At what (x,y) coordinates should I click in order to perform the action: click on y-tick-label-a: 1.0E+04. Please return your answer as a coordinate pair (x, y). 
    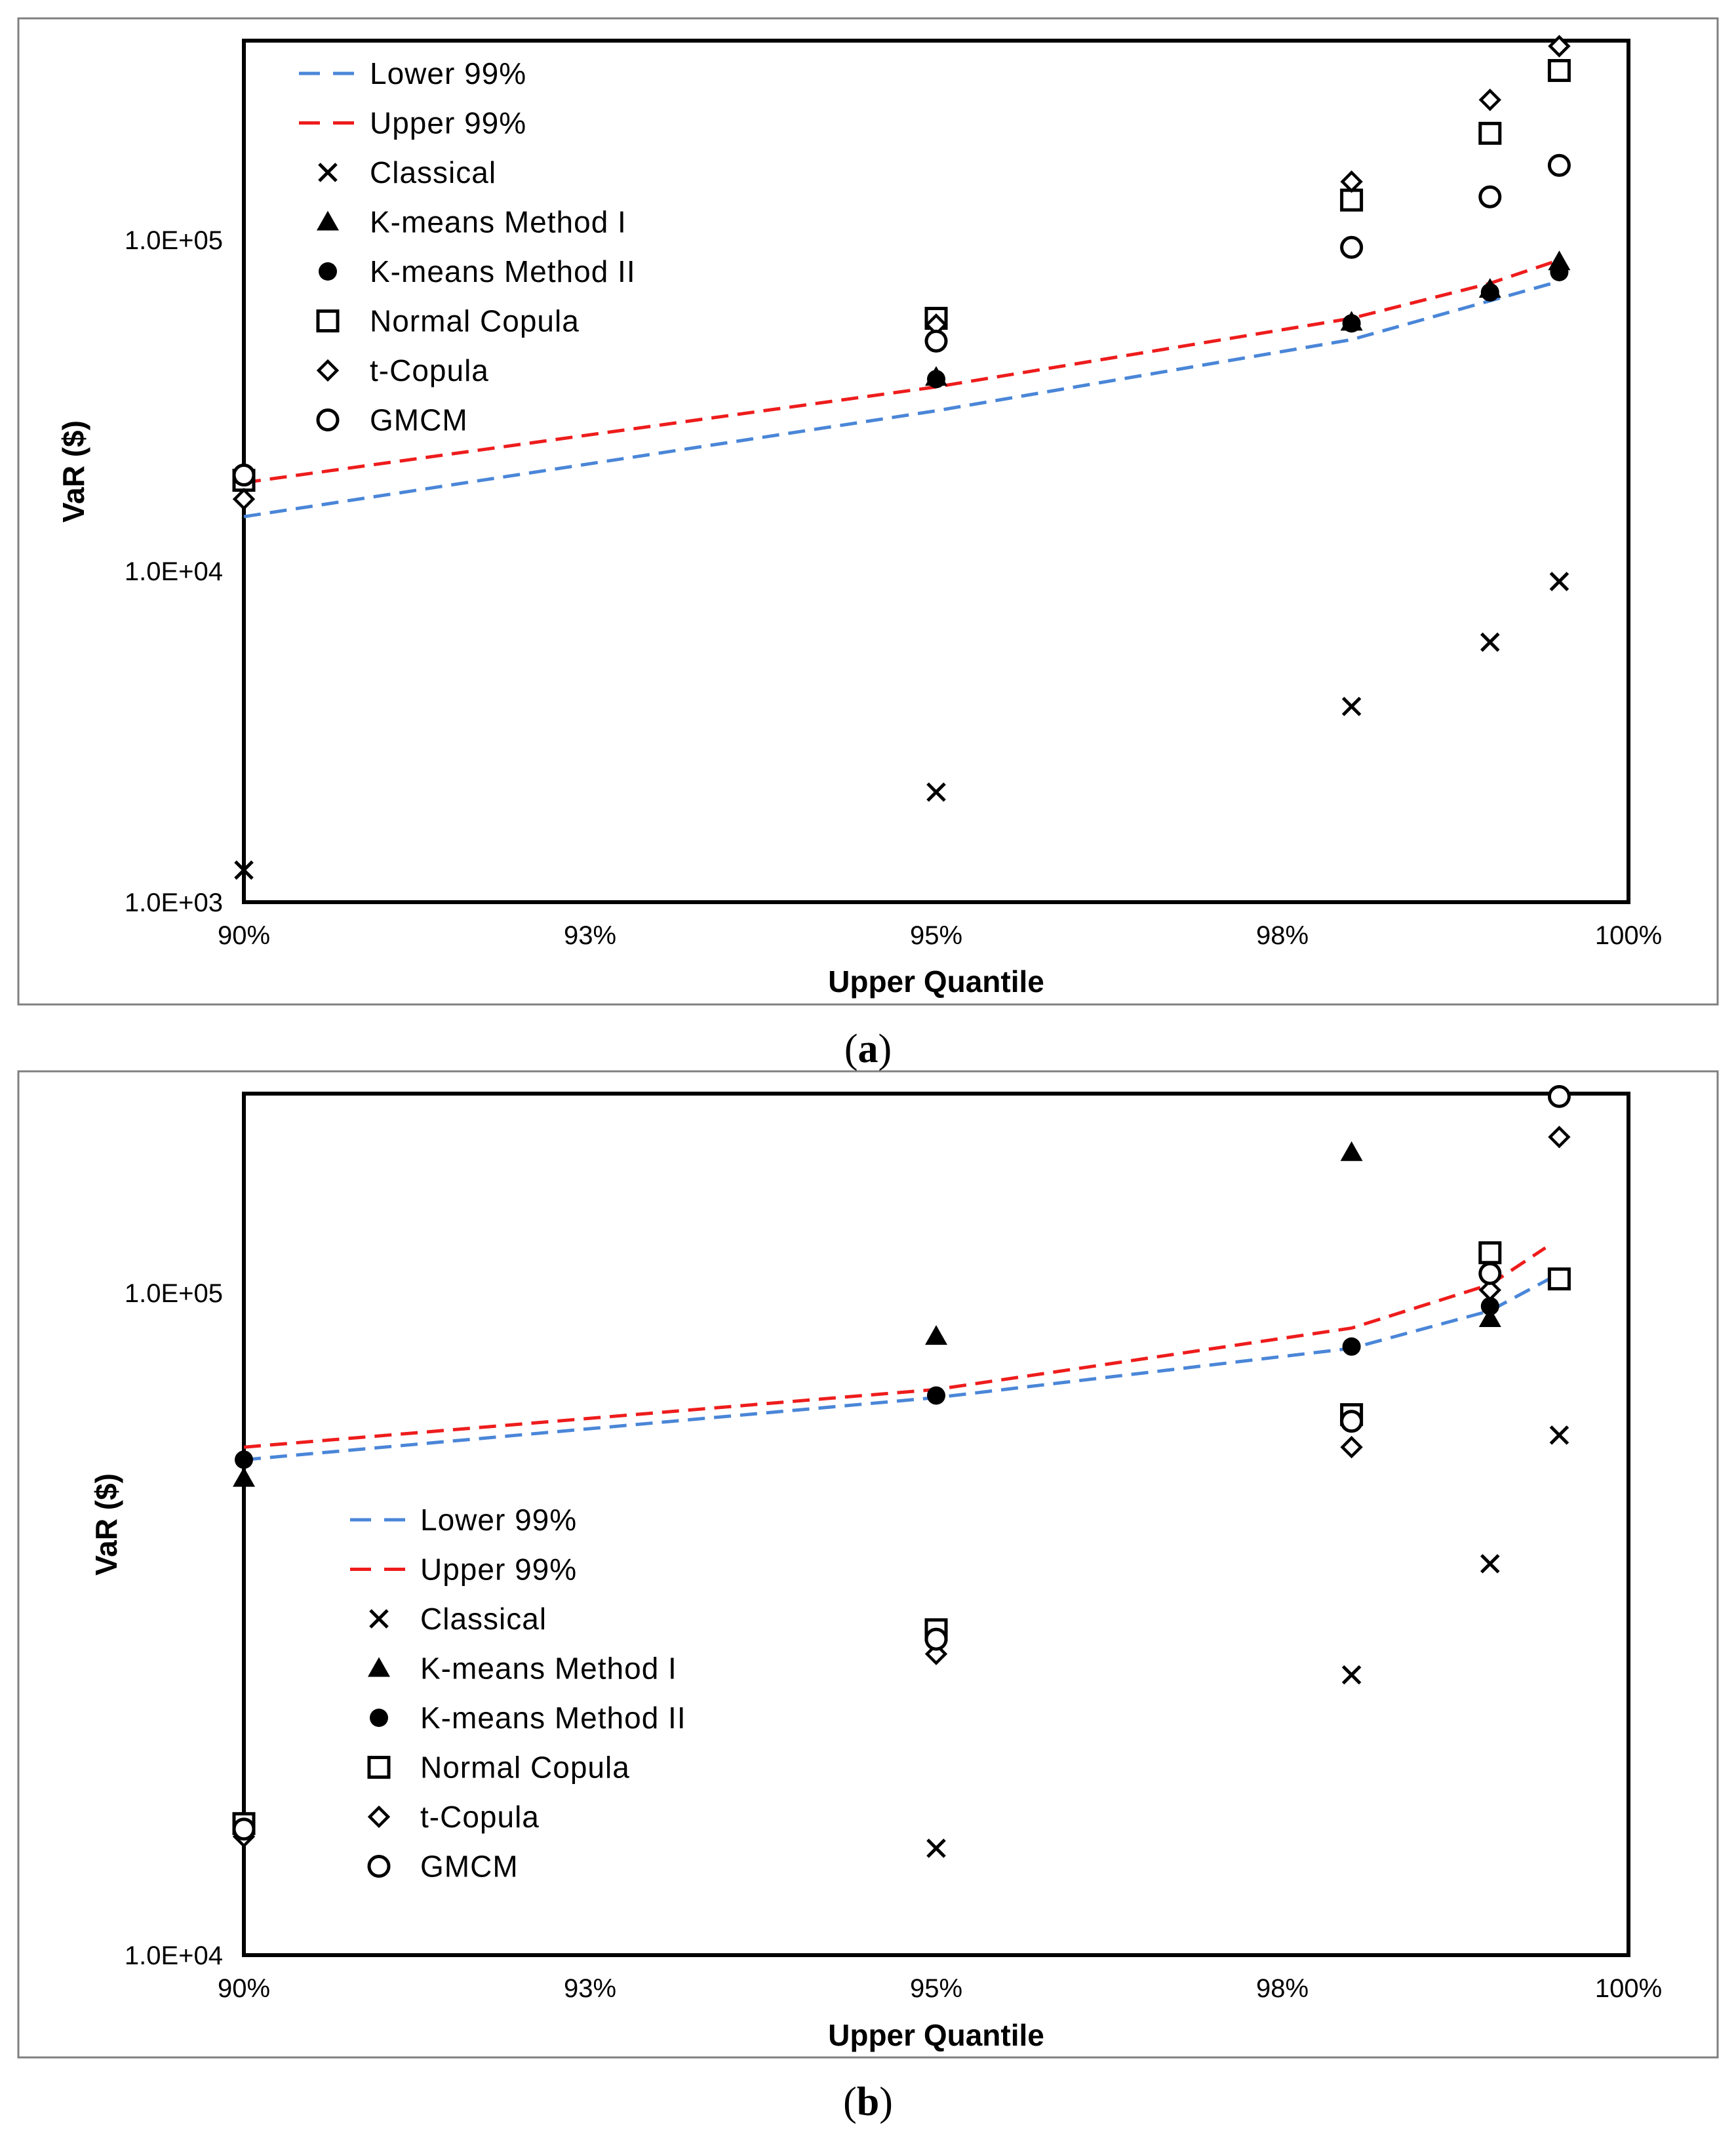
    Looking at the image, I should click on (174, 571).